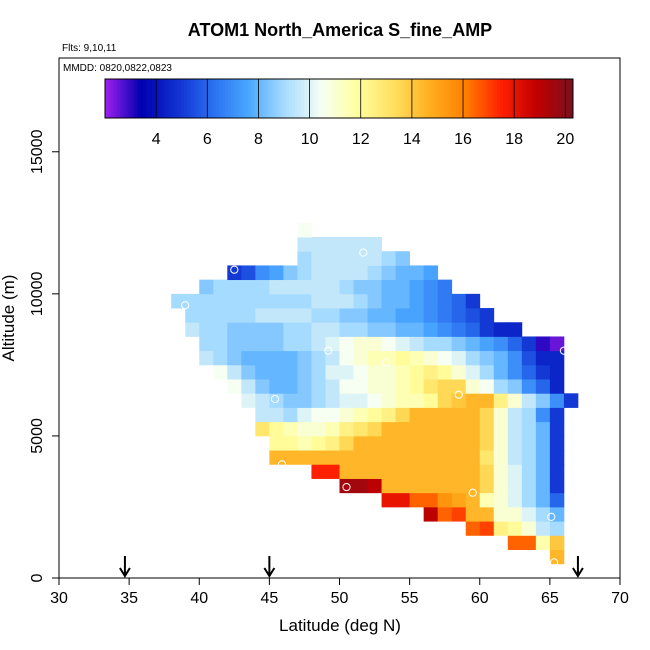 Image resolution: width=650 pixels, height=650 pixels. I want to click on x-axis-label: Latitude (deg N), so click(340, 625).